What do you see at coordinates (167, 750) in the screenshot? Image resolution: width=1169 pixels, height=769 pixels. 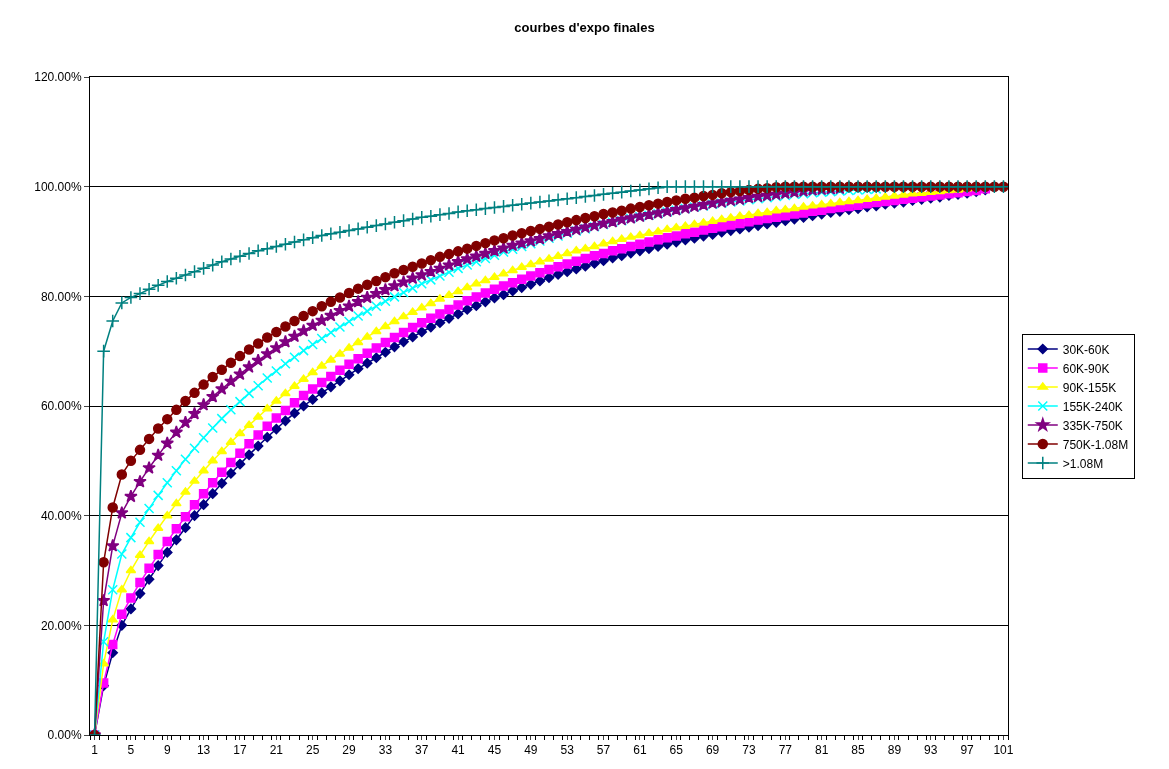 I see `x-tick-label: 9` at bounding box center [167, 750].